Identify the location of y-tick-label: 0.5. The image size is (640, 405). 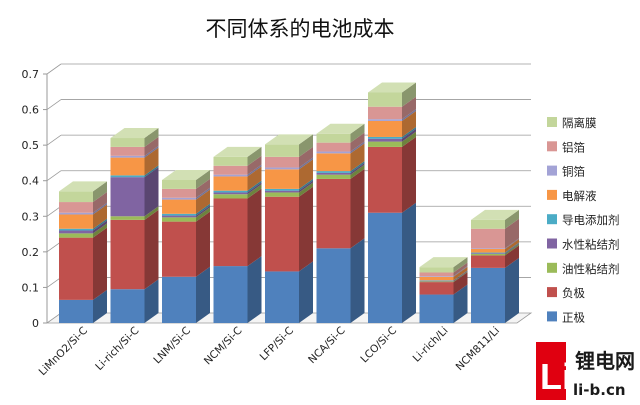
(31, 145).